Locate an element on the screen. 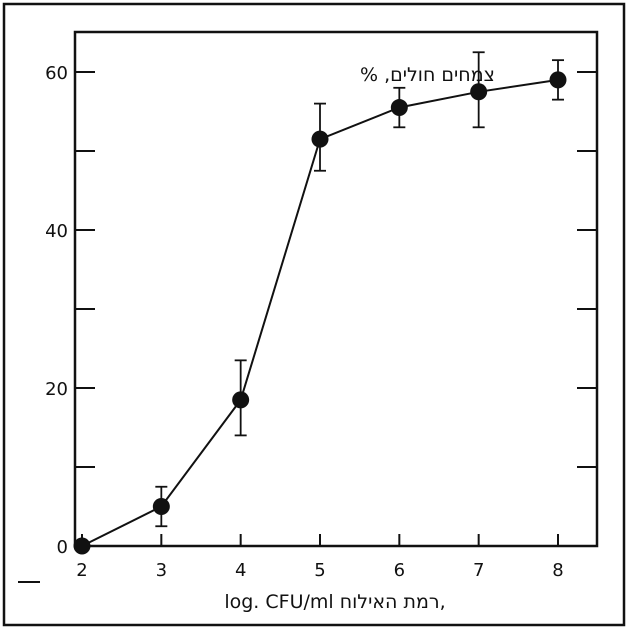 This screenshot has width=628, height=633. x-tick-label-6: 6 is located at coordinates (399, 570).